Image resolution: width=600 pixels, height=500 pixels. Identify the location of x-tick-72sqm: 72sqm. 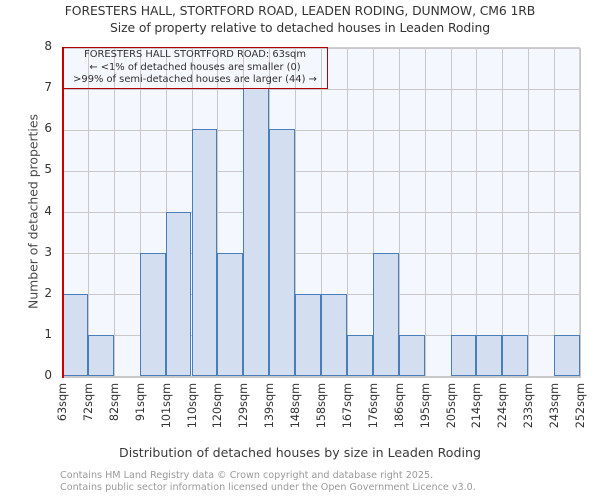
(88, 402).